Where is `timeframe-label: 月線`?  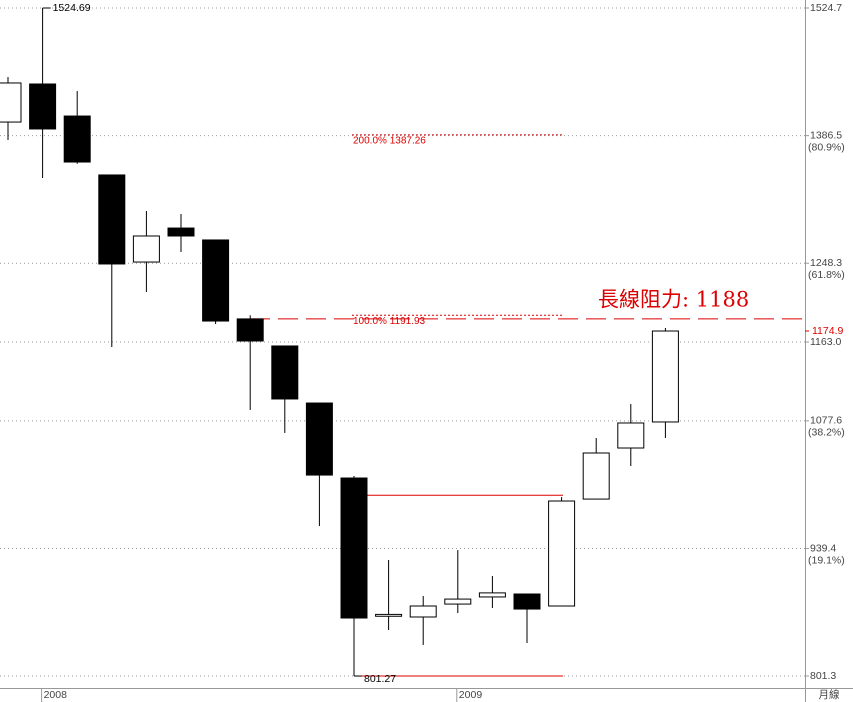 timeframe-label: 月線 is located at coordinates (829, 694).